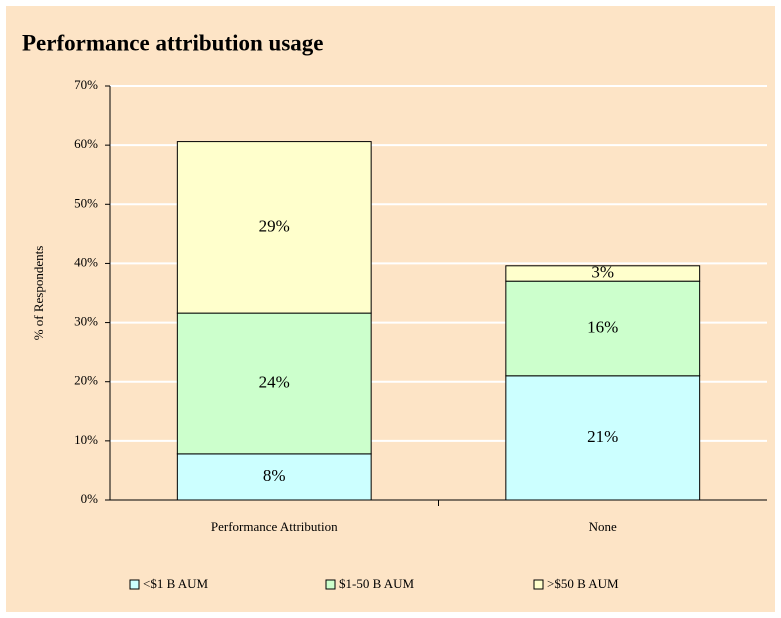 The height and width of the screenshot is (618, 781). Describe the element at coordinates (86, 439) in the screenshot. I see `y-tick-label: 10%` at that location.